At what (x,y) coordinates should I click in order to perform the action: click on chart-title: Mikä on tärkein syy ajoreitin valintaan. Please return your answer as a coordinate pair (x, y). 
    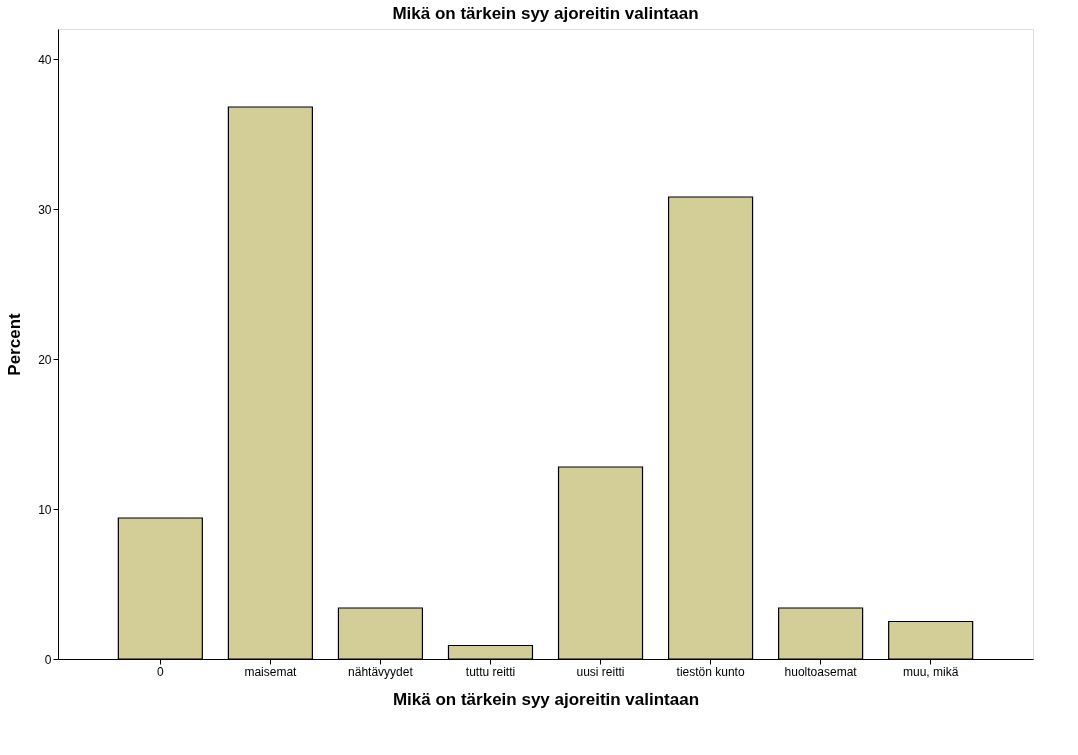
    Looking at the image, I should click on (545, 13).